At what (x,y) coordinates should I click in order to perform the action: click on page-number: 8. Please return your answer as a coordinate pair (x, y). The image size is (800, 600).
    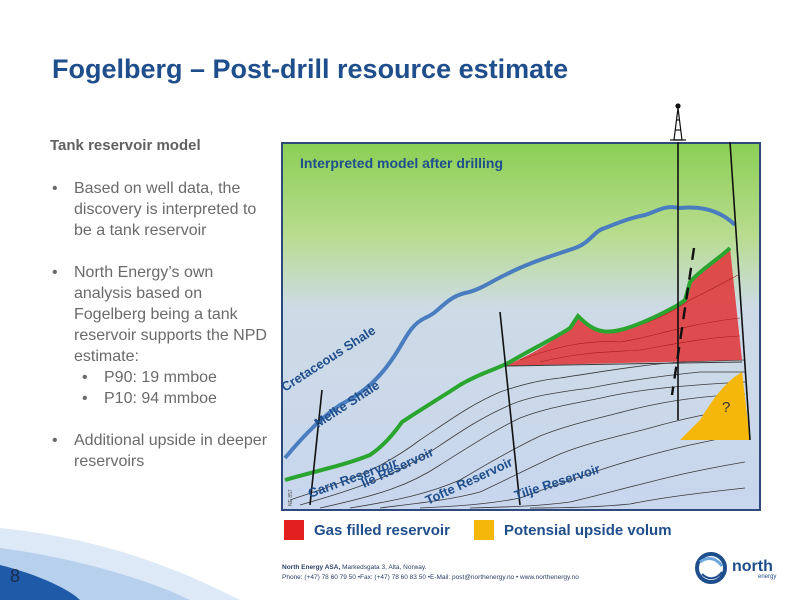
    Looking at the image, I should click on (15, 576).